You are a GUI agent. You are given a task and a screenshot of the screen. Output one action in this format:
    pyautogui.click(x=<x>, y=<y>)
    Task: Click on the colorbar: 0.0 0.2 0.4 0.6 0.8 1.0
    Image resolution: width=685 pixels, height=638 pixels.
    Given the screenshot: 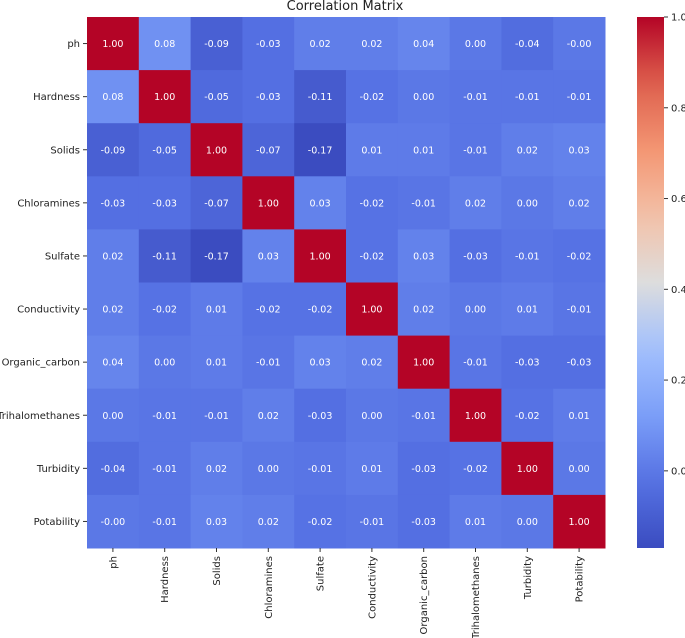 What is the action you would take?
    pyautogui.click(x=661, y=280)
    